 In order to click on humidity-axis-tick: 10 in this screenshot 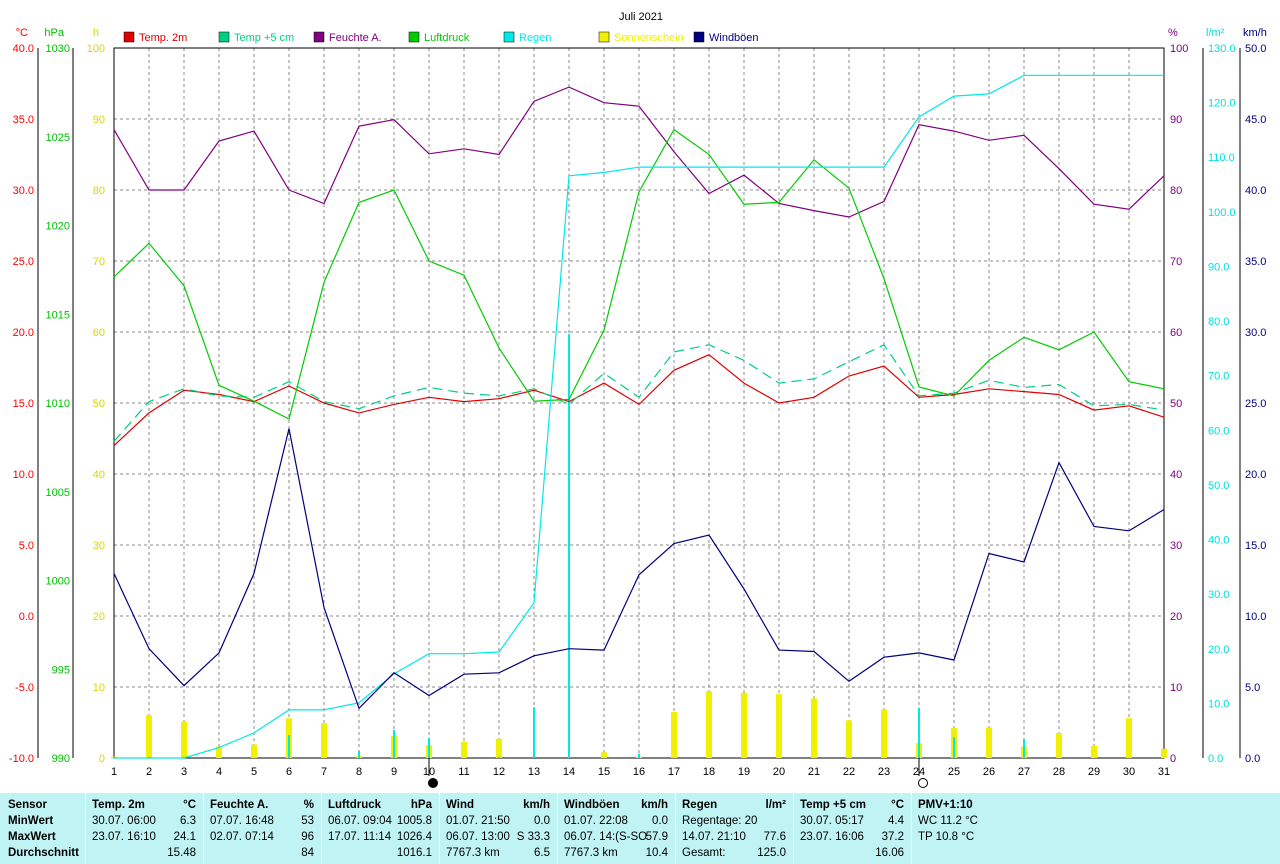, I will do `click(1176, 688)`.